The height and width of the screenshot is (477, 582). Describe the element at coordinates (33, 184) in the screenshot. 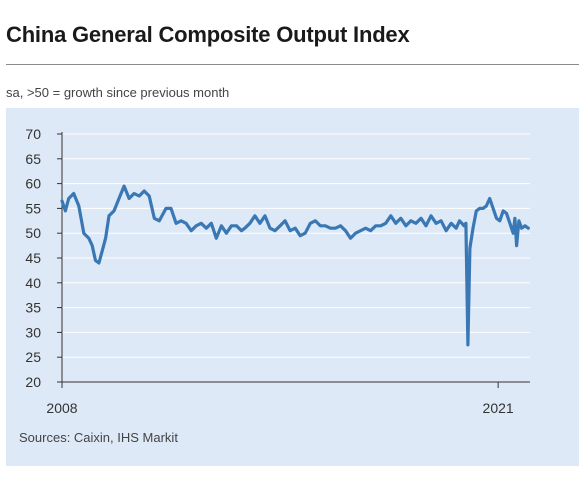

I see `y-tick-label-60: 60` at that location.